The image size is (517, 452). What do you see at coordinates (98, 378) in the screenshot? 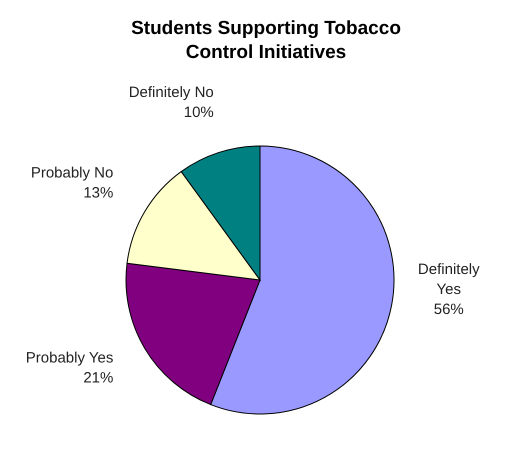
I see `data-label: 21%` at bounding box center [98, 378].